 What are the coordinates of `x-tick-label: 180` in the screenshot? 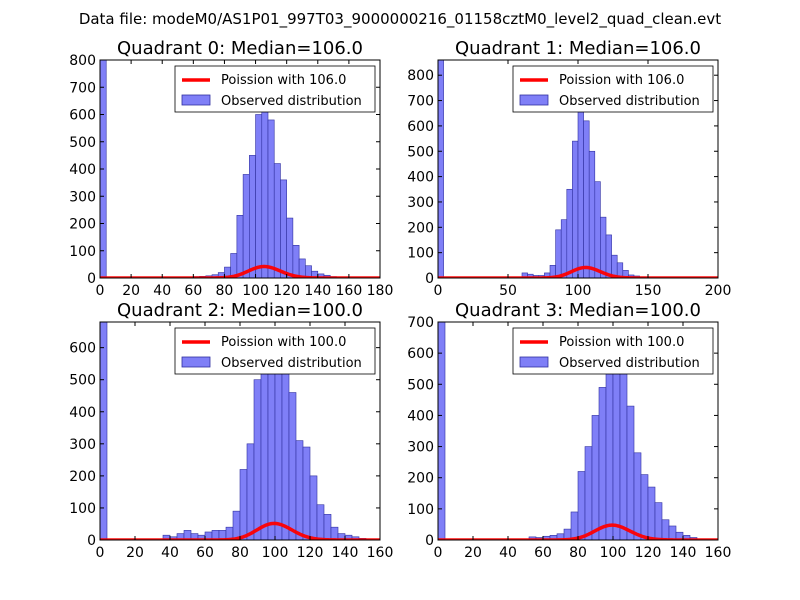 It's located at (380, 291).